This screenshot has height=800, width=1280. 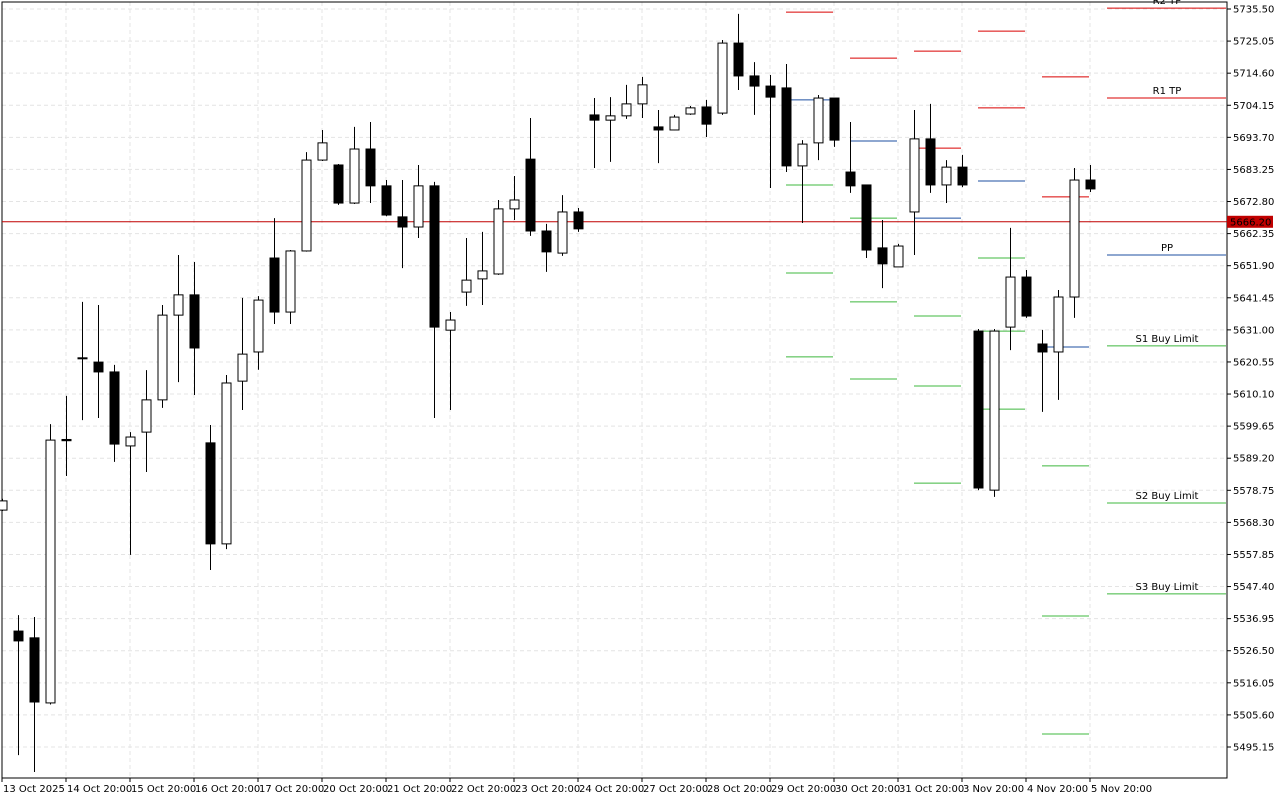 What do you see at coordinates (1253, 298) in the screenshot?
I see `y-tick-label: 5641.45` at bounding box center [1253, 298].